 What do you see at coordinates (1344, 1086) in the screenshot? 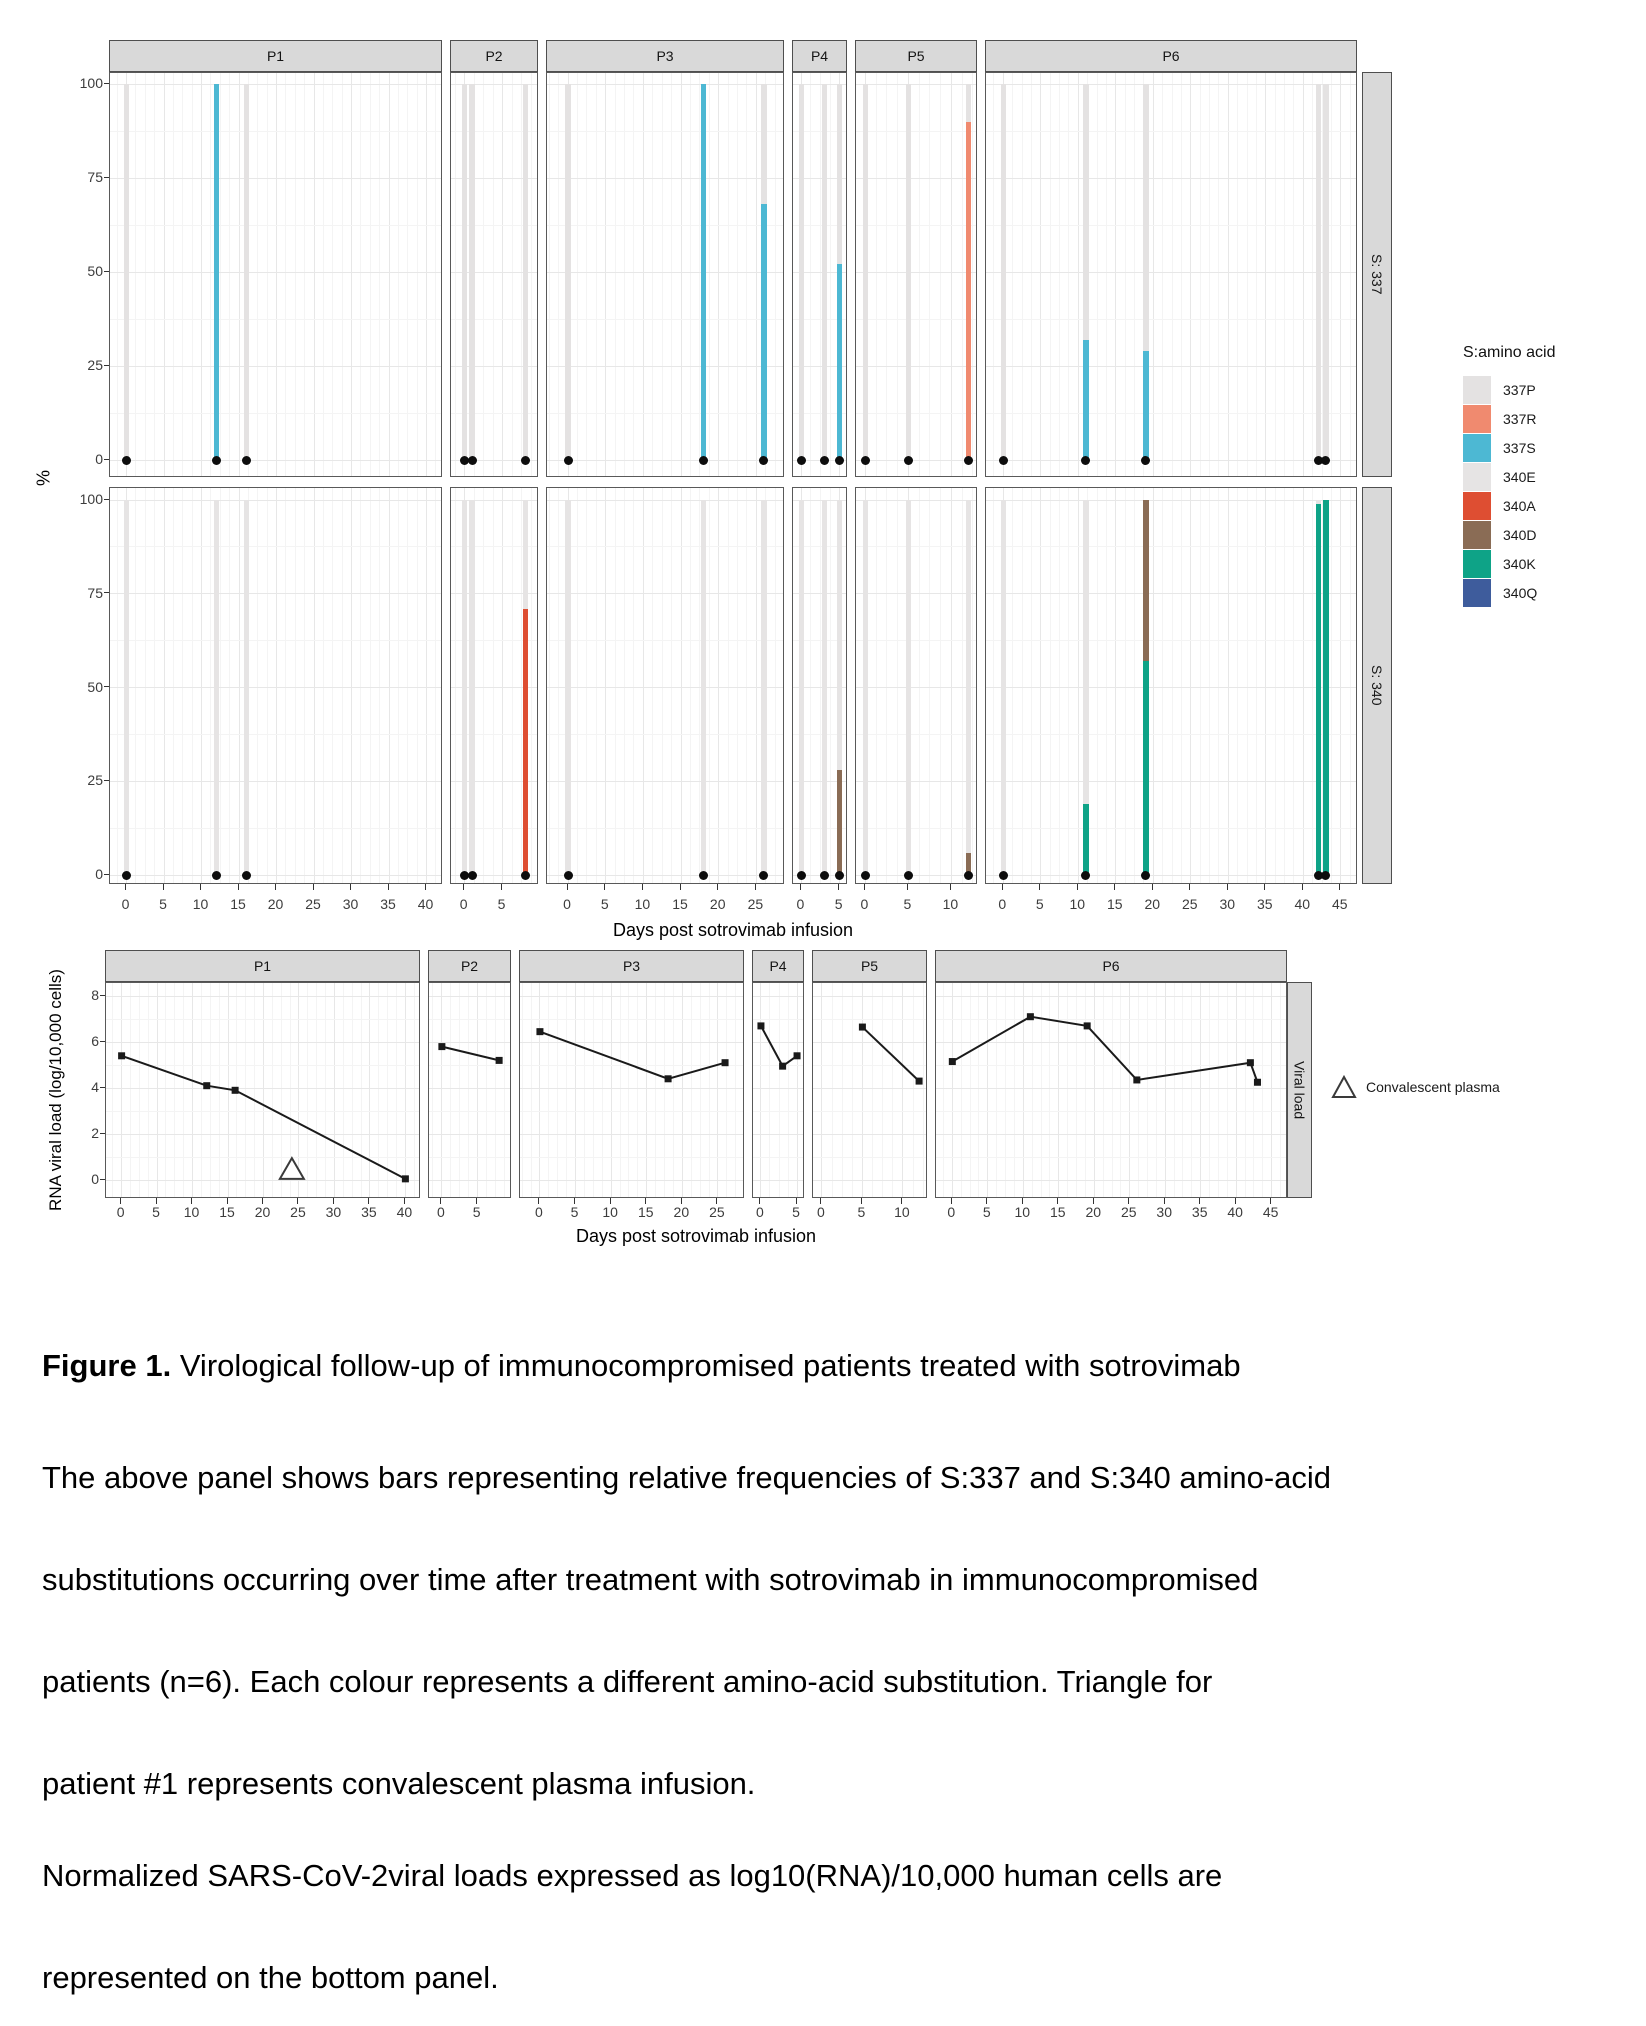
I see `triangle-icon` at bounding box center [1344, 1086].